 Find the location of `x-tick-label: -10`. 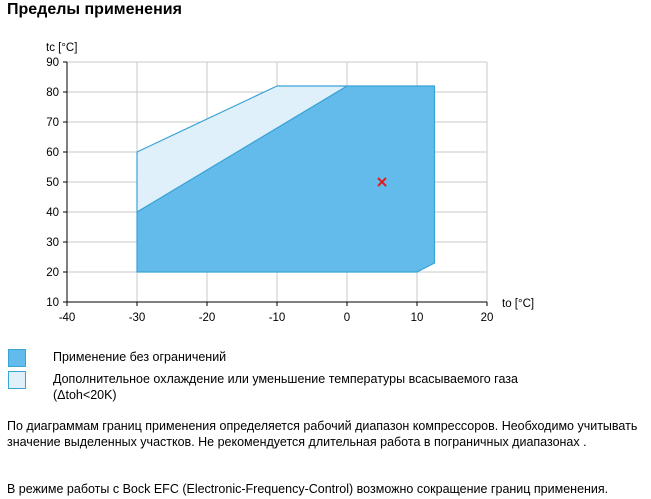

x-tick-label: -10 is located at coordinates (277, 318).